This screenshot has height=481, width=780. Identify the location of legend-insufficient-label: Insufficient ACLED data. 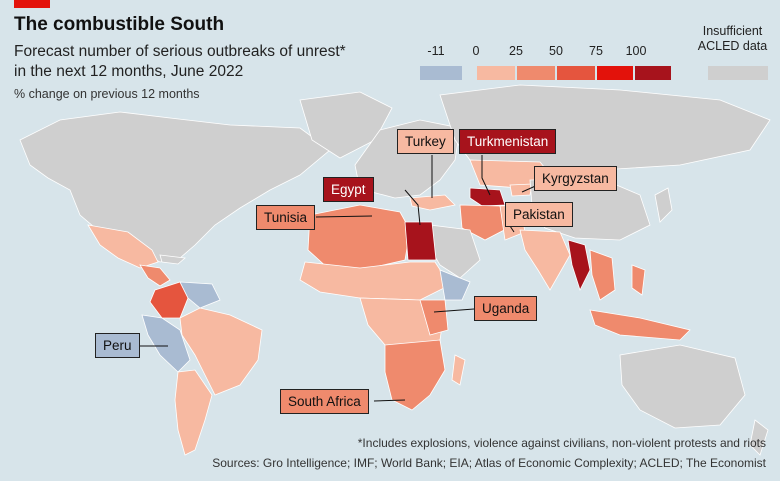
(732, 39).